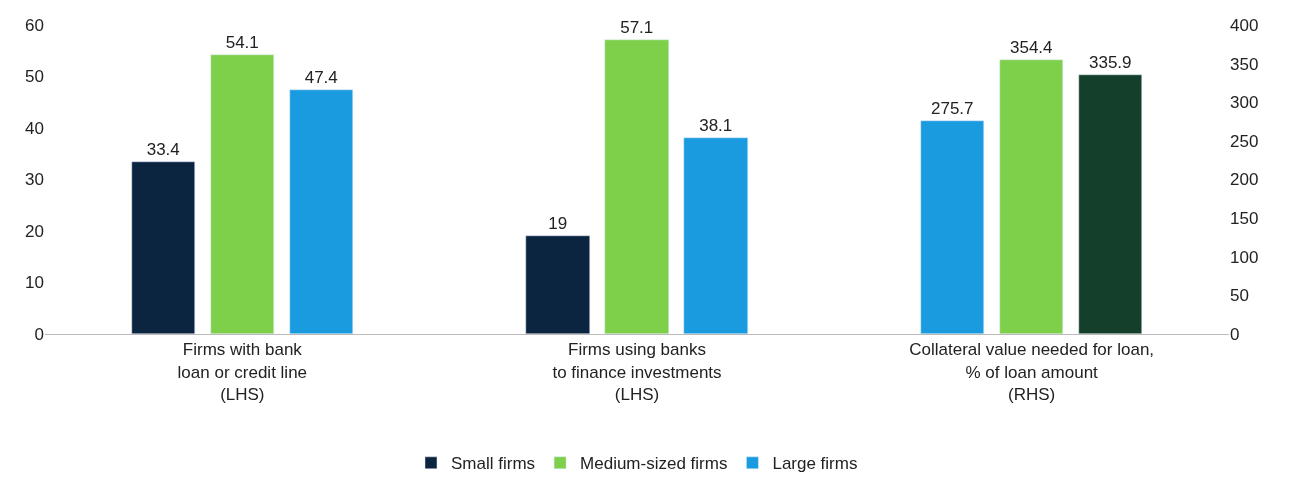 The height and width of the screenshot is (493, 1304). What do you see at coordinates (242, 42) in the screenshot?
I see `data-label: 54.1` at bounding box center [242, 42].